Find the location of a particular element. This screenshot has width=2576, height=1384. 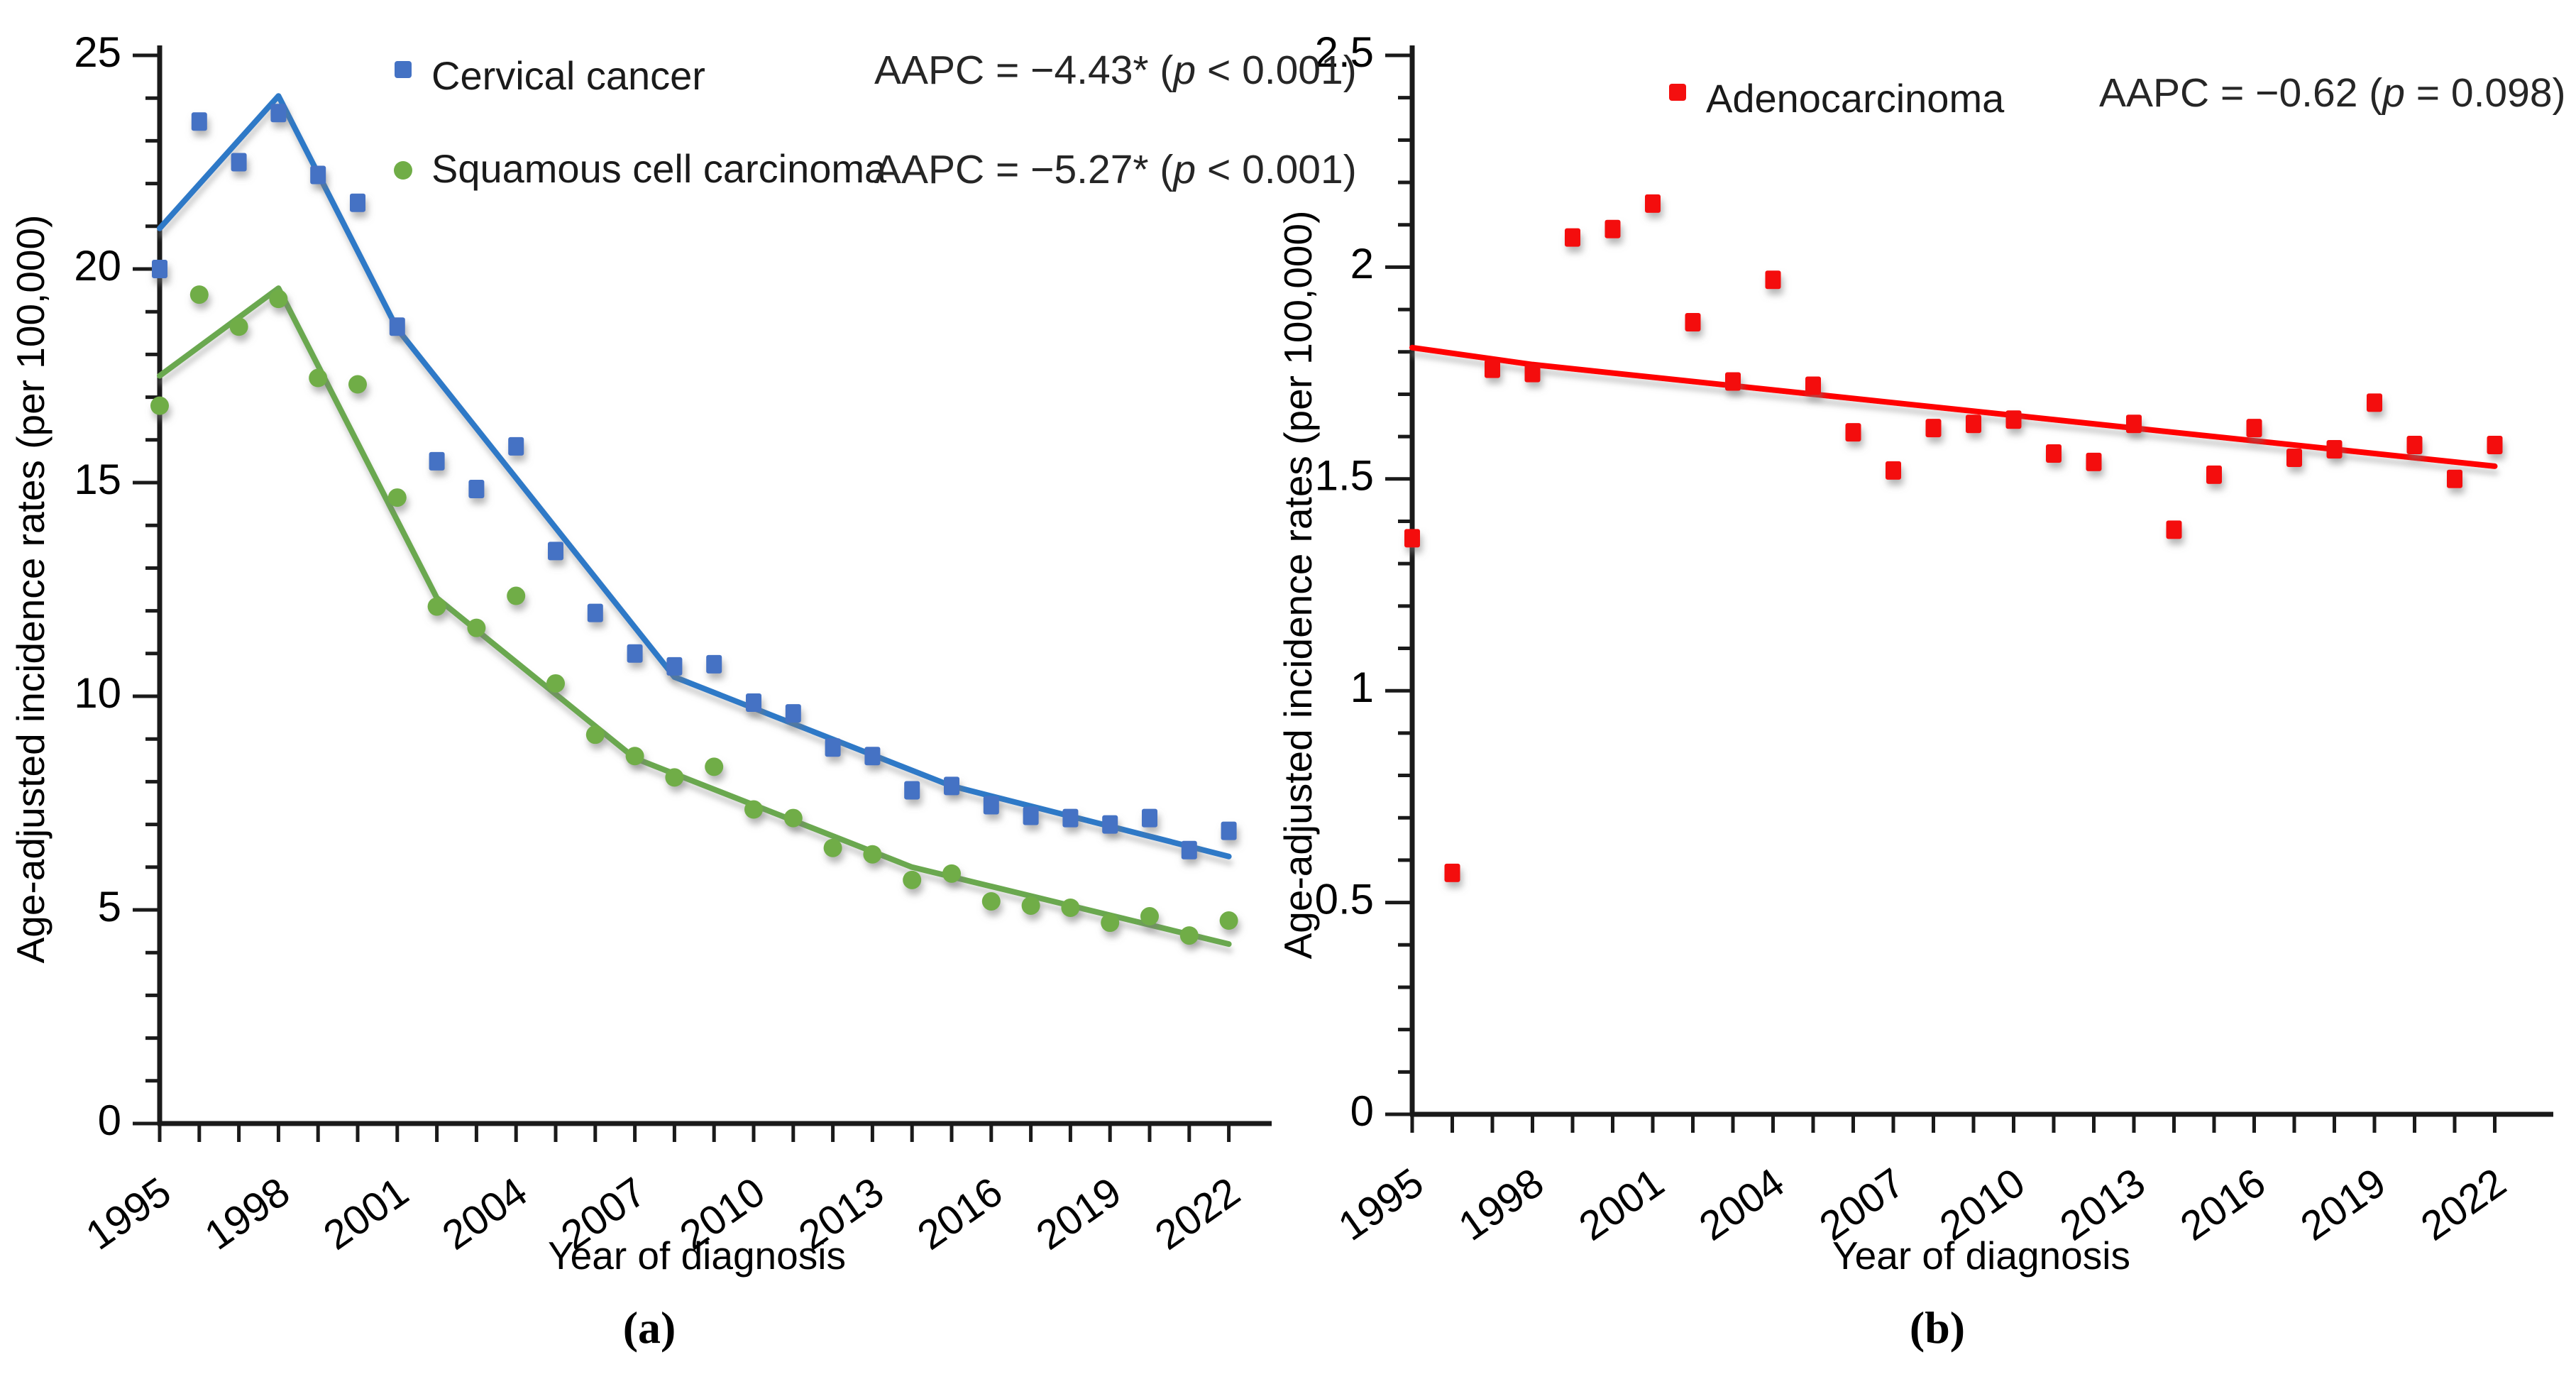

annotation-aapc-scc: AAPC = −5.27* (p < 0.001) is located at coordinates (1115, 169).